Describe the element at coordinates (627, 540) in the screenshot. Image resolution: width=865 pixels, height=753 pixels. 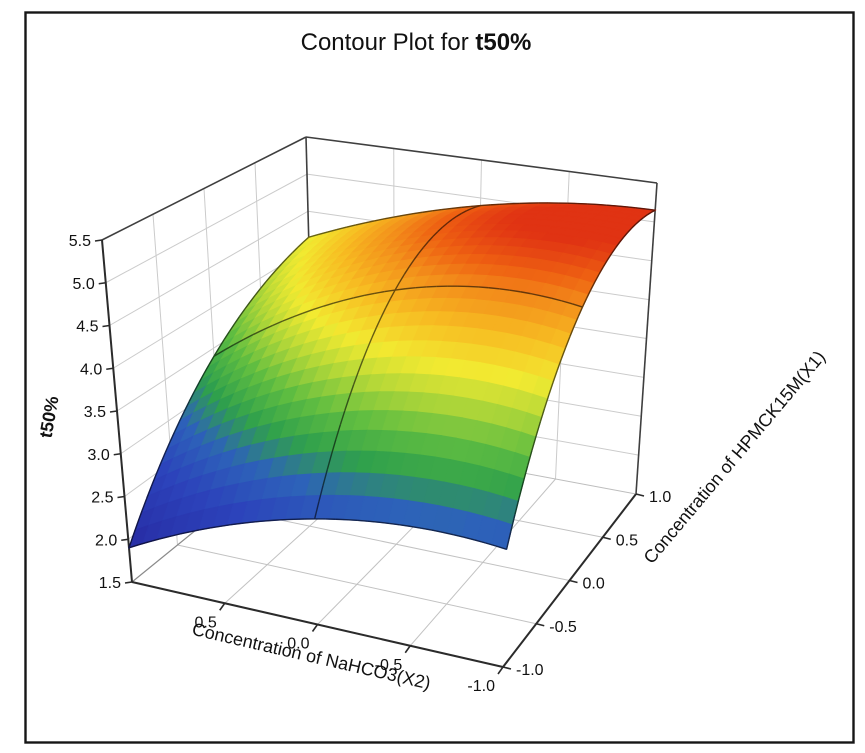
I see `x1-tick-label: 0.5` at that location.